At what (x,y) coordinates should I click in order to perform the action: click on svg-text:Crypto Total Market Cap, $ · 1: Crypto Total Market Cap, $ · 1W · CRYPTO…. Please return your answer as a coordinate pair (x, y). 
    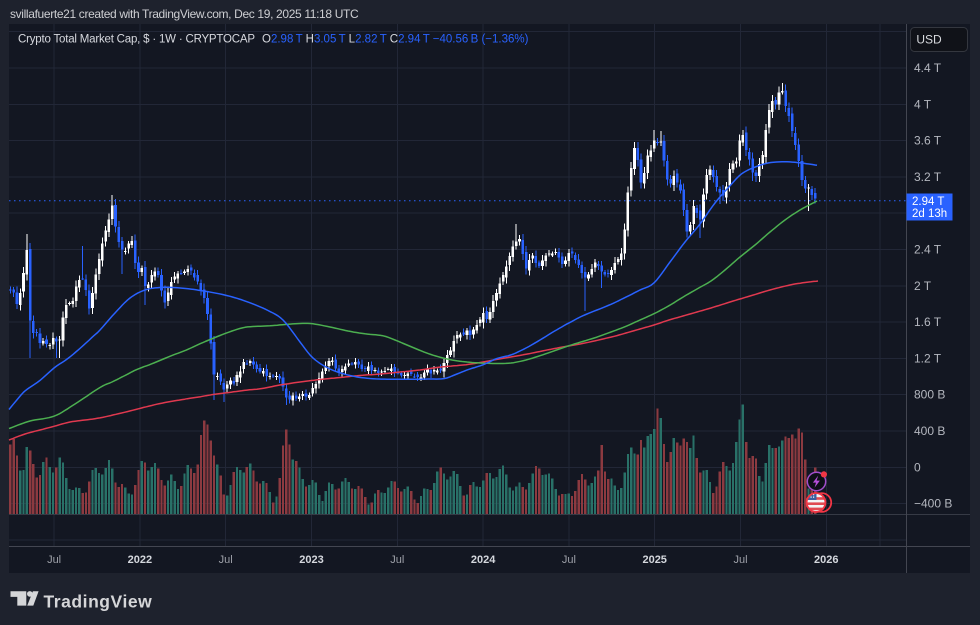
    Looking at the image, I should click on (136, 40).